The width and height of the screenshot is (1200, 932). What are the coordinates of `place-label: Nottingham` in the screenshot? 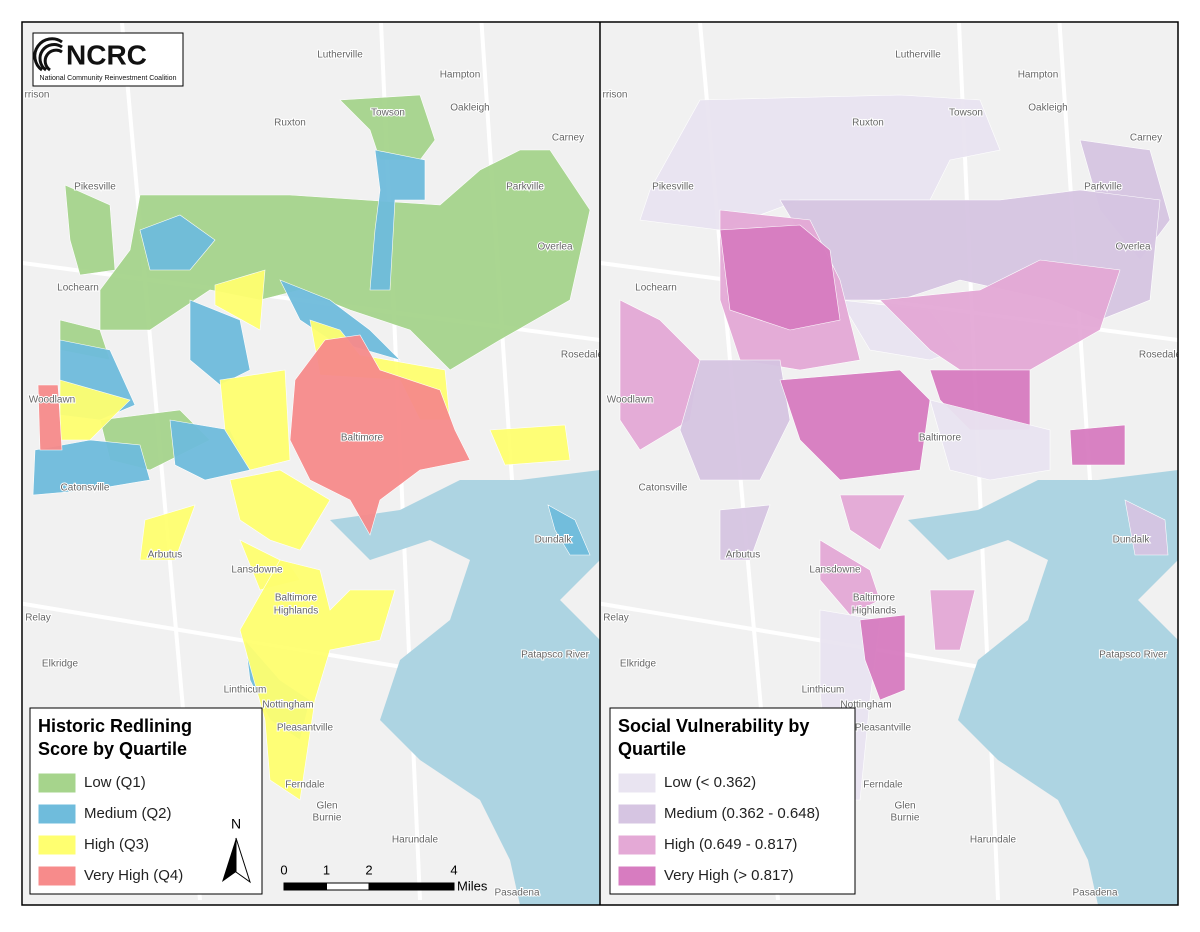 It's located at (287, 705).